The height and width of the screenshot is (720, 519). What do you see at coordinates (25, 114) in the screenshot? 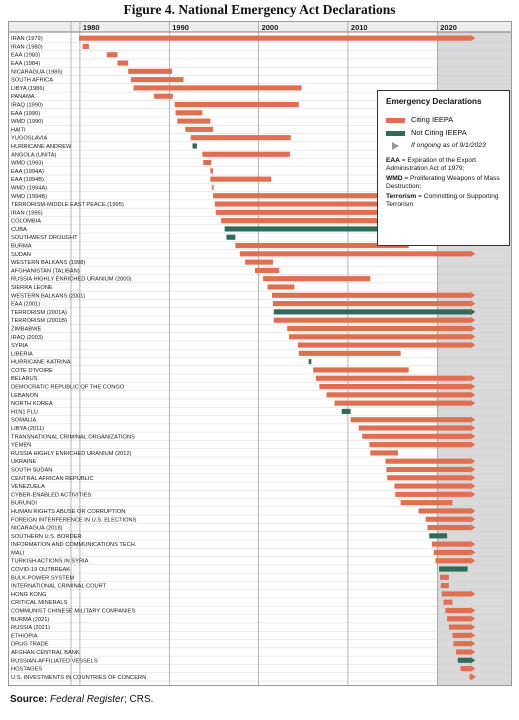
I see `row-label: EAA (1990)` at bounding box center [25, 114].